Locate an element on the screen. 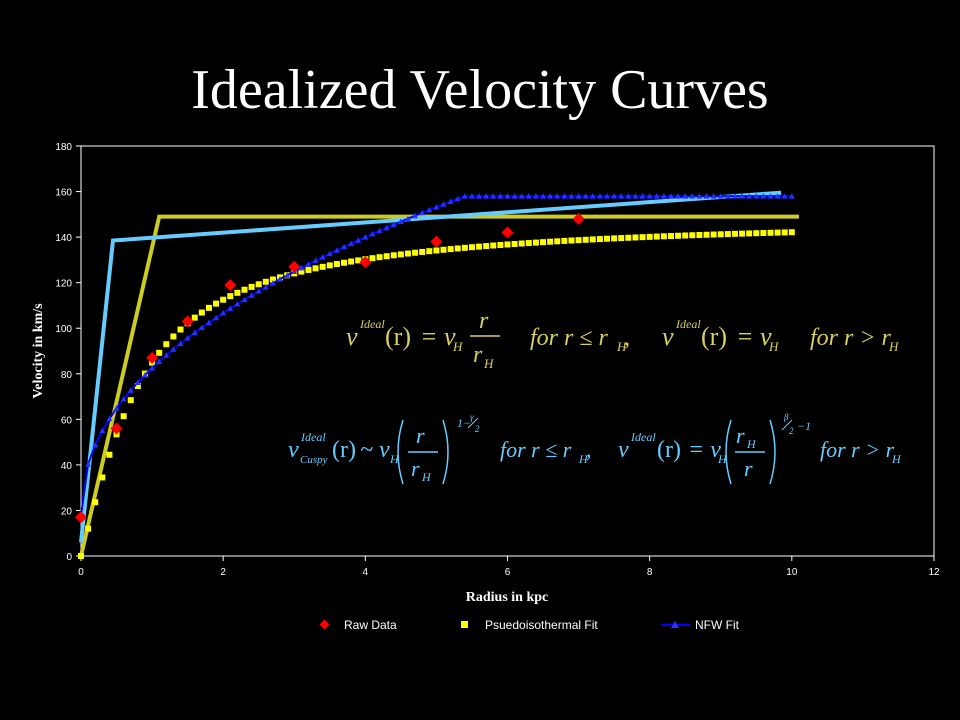  x-tick-label: 8 is located at coordinates (650, 572).